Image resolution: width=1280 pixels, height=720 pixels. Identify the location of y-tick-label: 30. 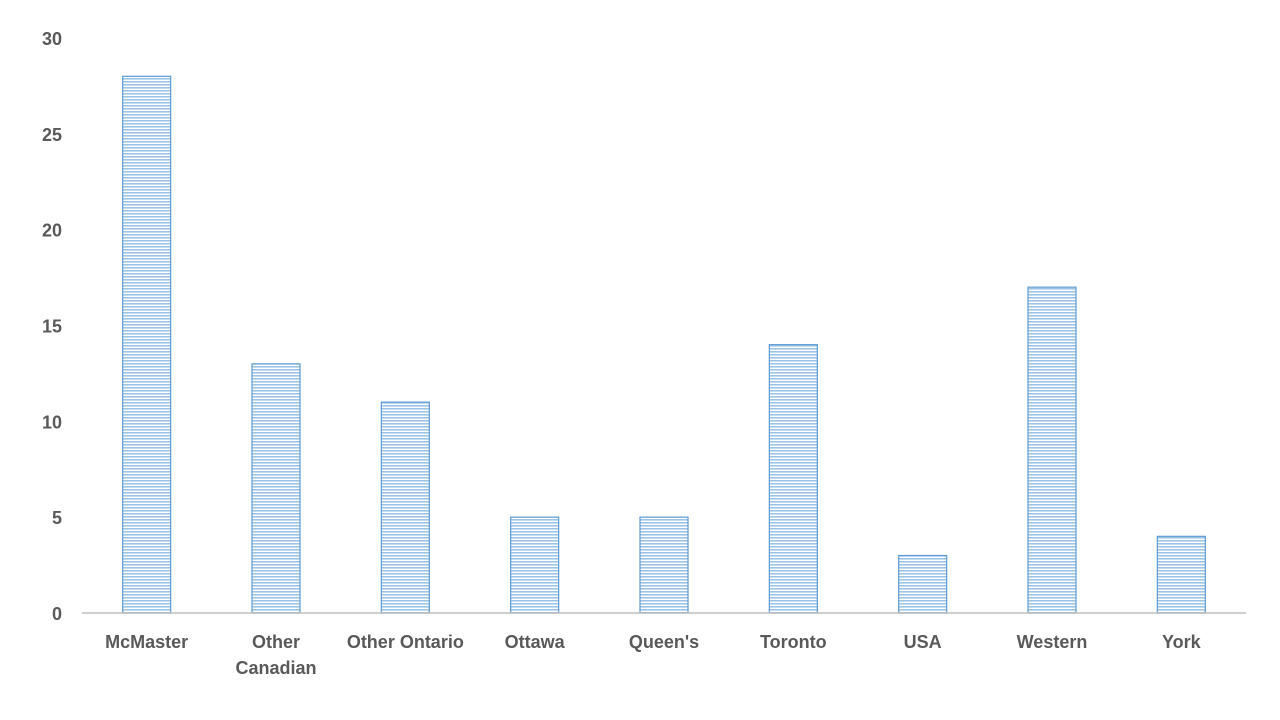
(52, 39).